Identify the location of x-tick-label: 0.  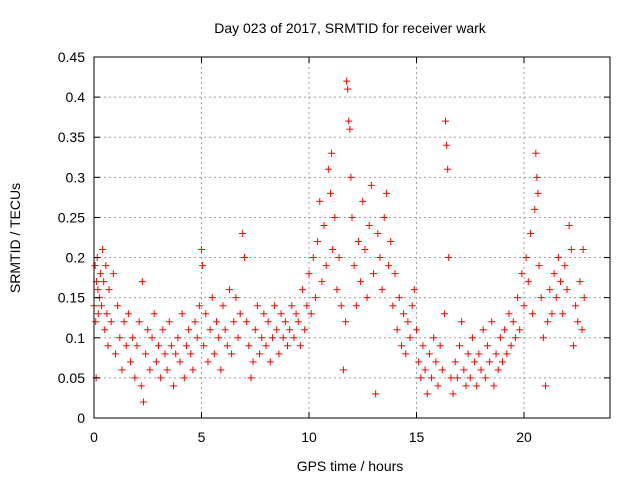
(94, 437).